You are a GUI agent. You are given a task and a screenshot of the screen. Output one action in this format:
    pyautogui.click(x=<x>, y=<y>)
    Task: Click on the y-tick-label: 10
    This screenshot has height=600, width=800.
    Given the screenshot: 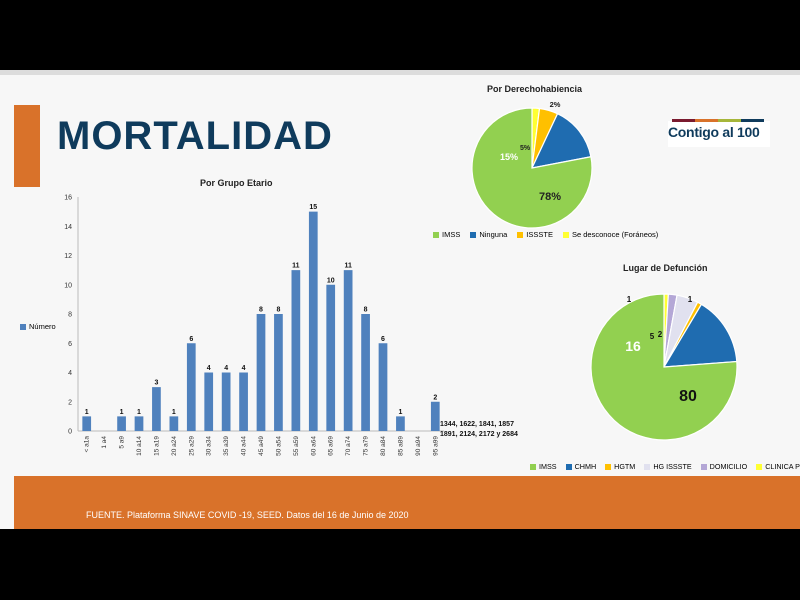 What is the action you would take?
    pyautogui.click(x=68, y=285)
    